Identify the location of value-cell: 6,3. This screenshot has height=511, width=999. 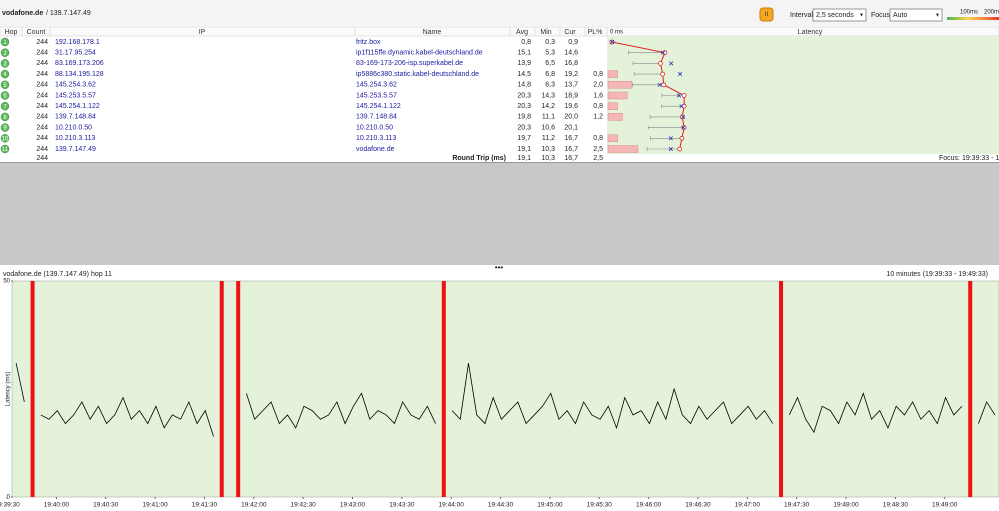
(550, 85).